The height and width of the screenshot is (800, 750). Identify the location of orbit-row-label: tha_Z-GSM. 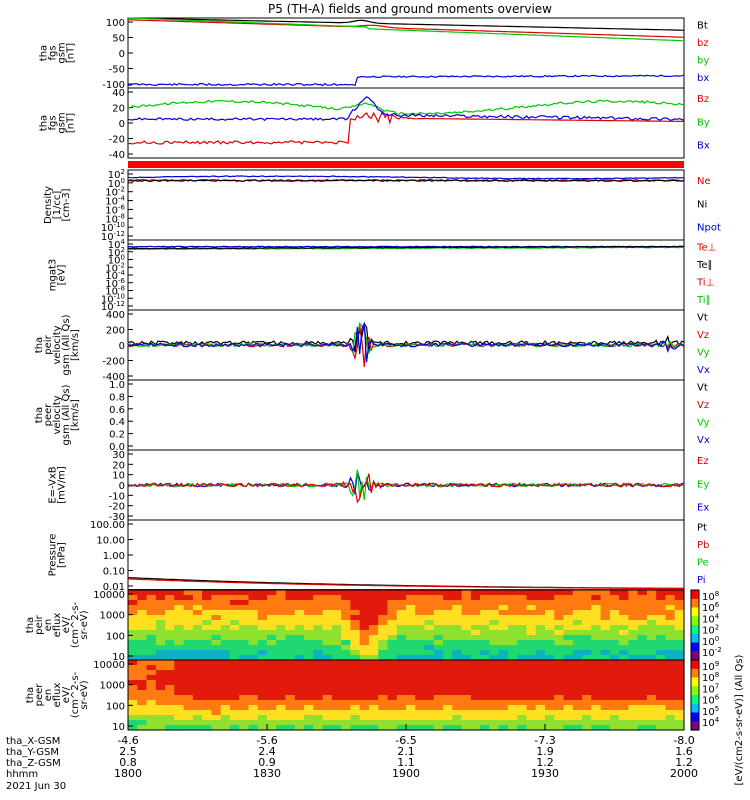
(33, 763).